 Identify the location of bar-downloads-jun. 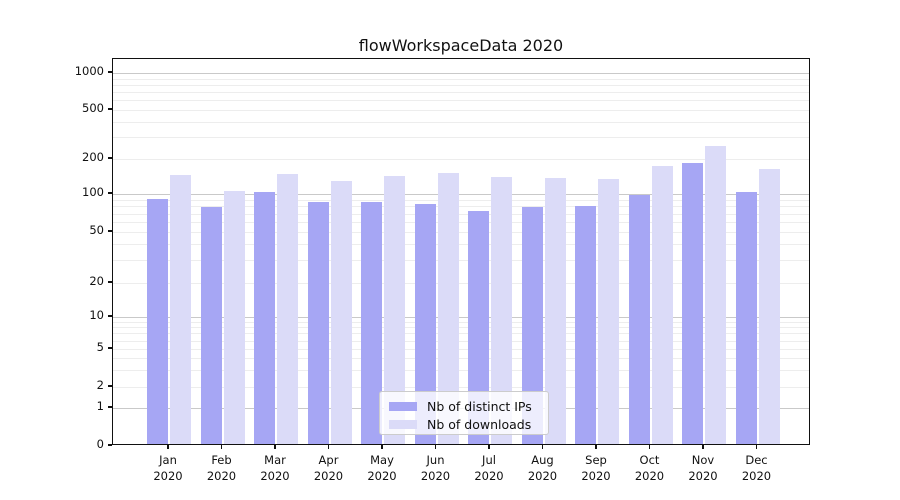
(448, 308).